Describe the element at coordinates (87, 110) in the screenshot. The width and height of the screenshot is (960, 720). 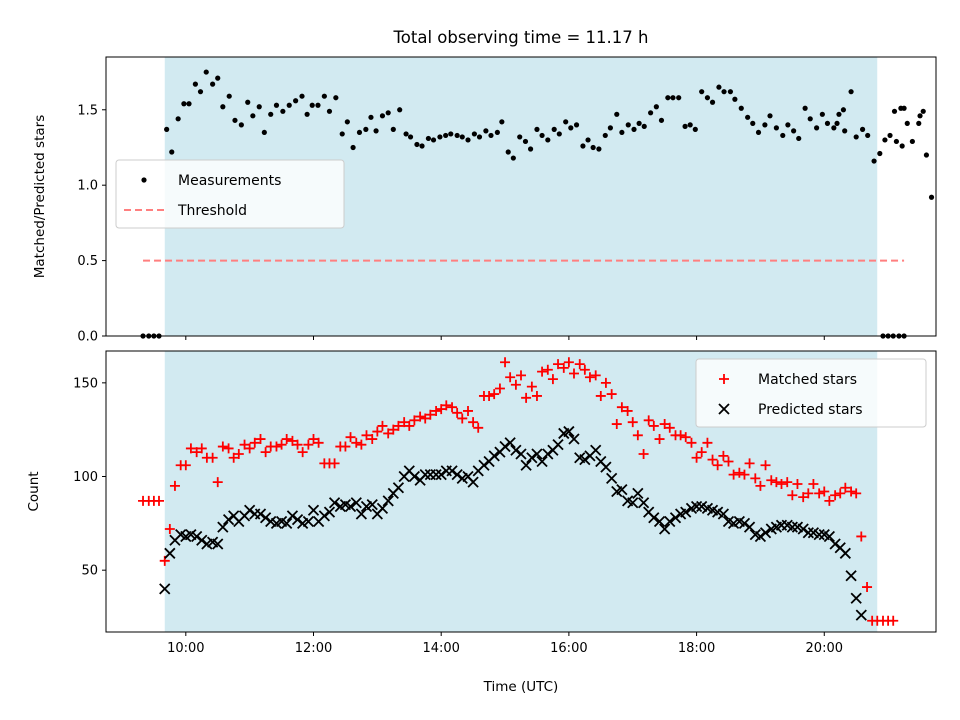
I see `y-tick-label: 1.5` at that location.